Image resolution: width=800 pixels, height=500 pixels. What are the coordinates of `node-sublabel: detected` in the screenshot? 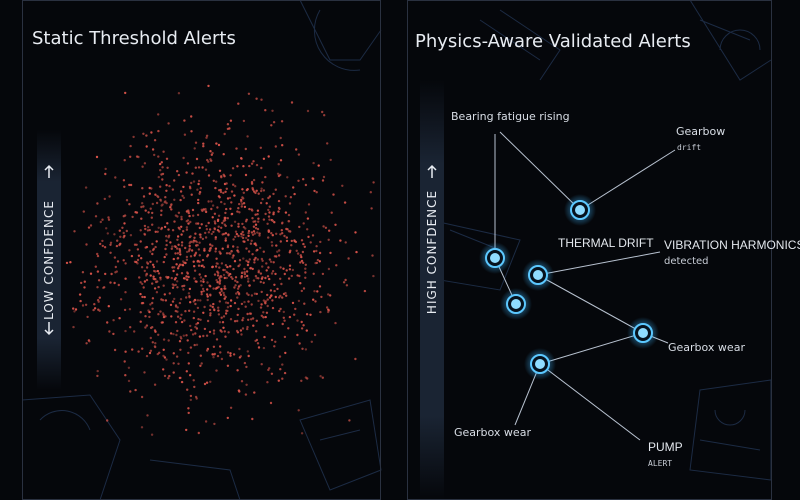 It's located at (686, 261).